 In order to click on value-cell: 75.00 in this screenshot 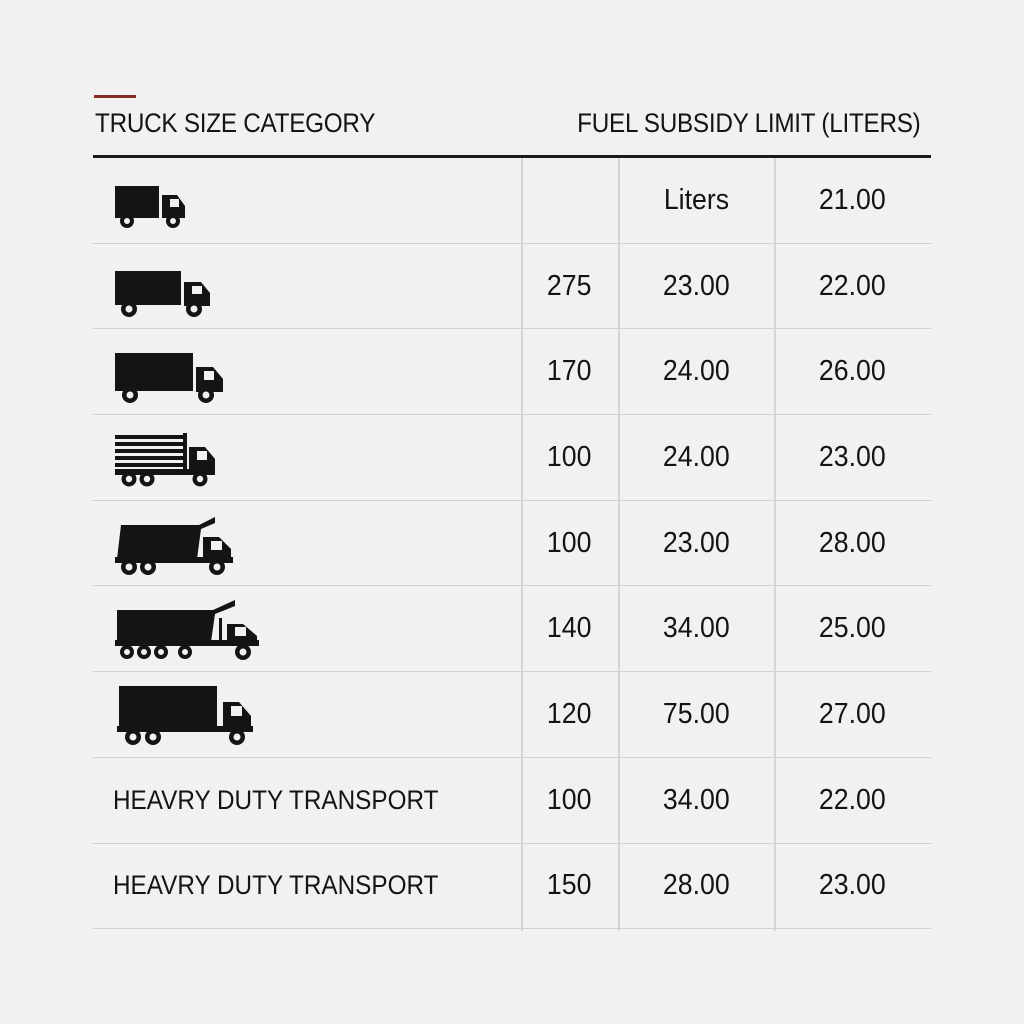, I will do `click(696, 713)`.